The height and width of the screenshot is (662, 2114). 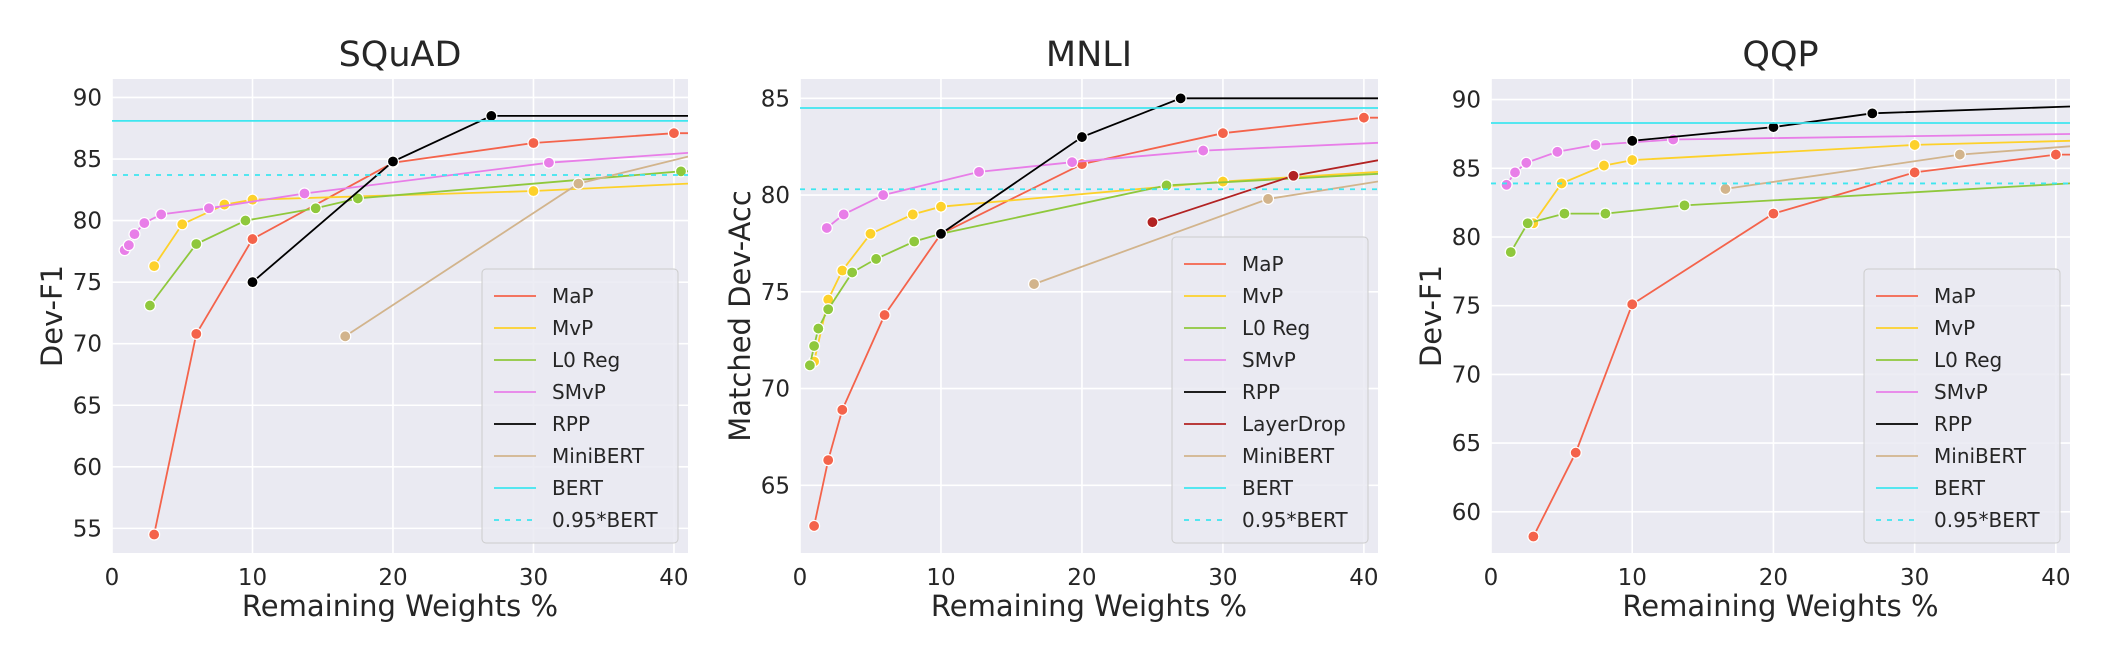 I want to click on qqp-x-tick-label: 10, so click(x=1632, y=578).